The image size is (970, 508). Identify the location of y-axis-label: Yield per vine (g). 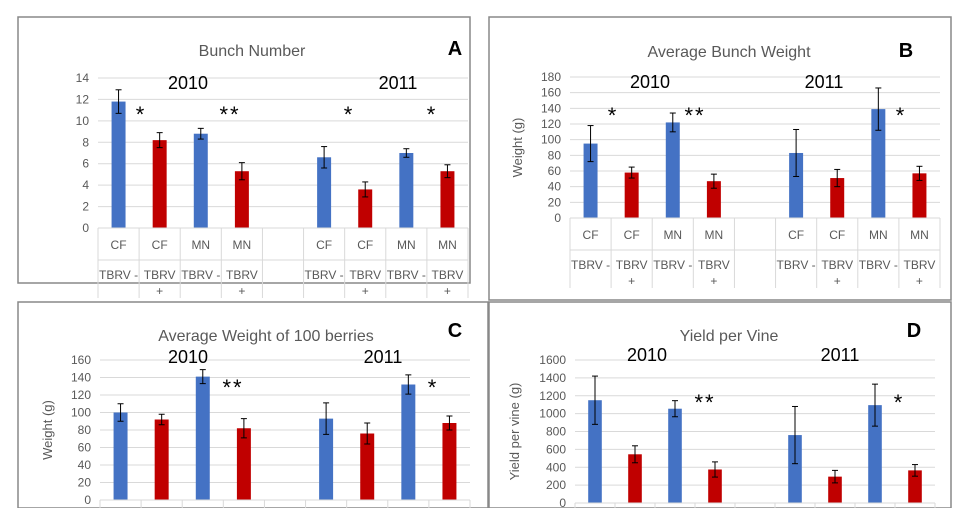
(514, 432).